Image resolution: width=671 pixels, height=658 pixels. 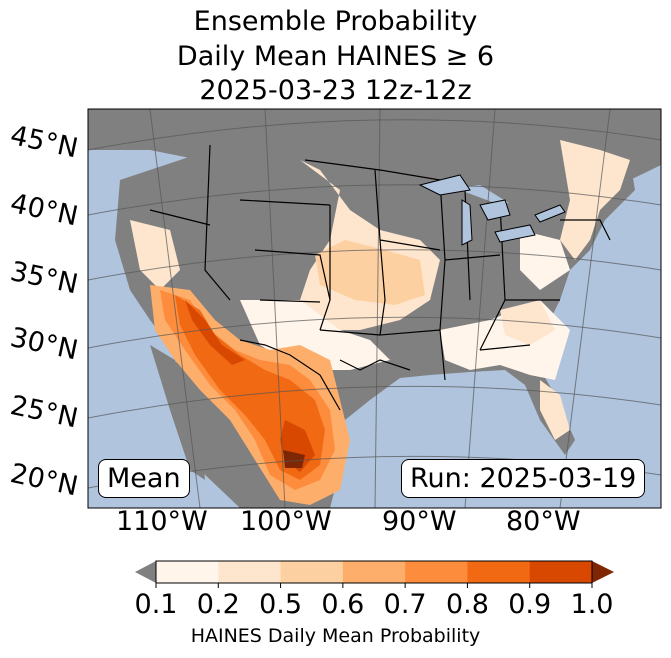 What do you see at coordinates (145, 572) in the screenshot?
I see `colorbar-under-triangle` at bounding box center [145, 572].